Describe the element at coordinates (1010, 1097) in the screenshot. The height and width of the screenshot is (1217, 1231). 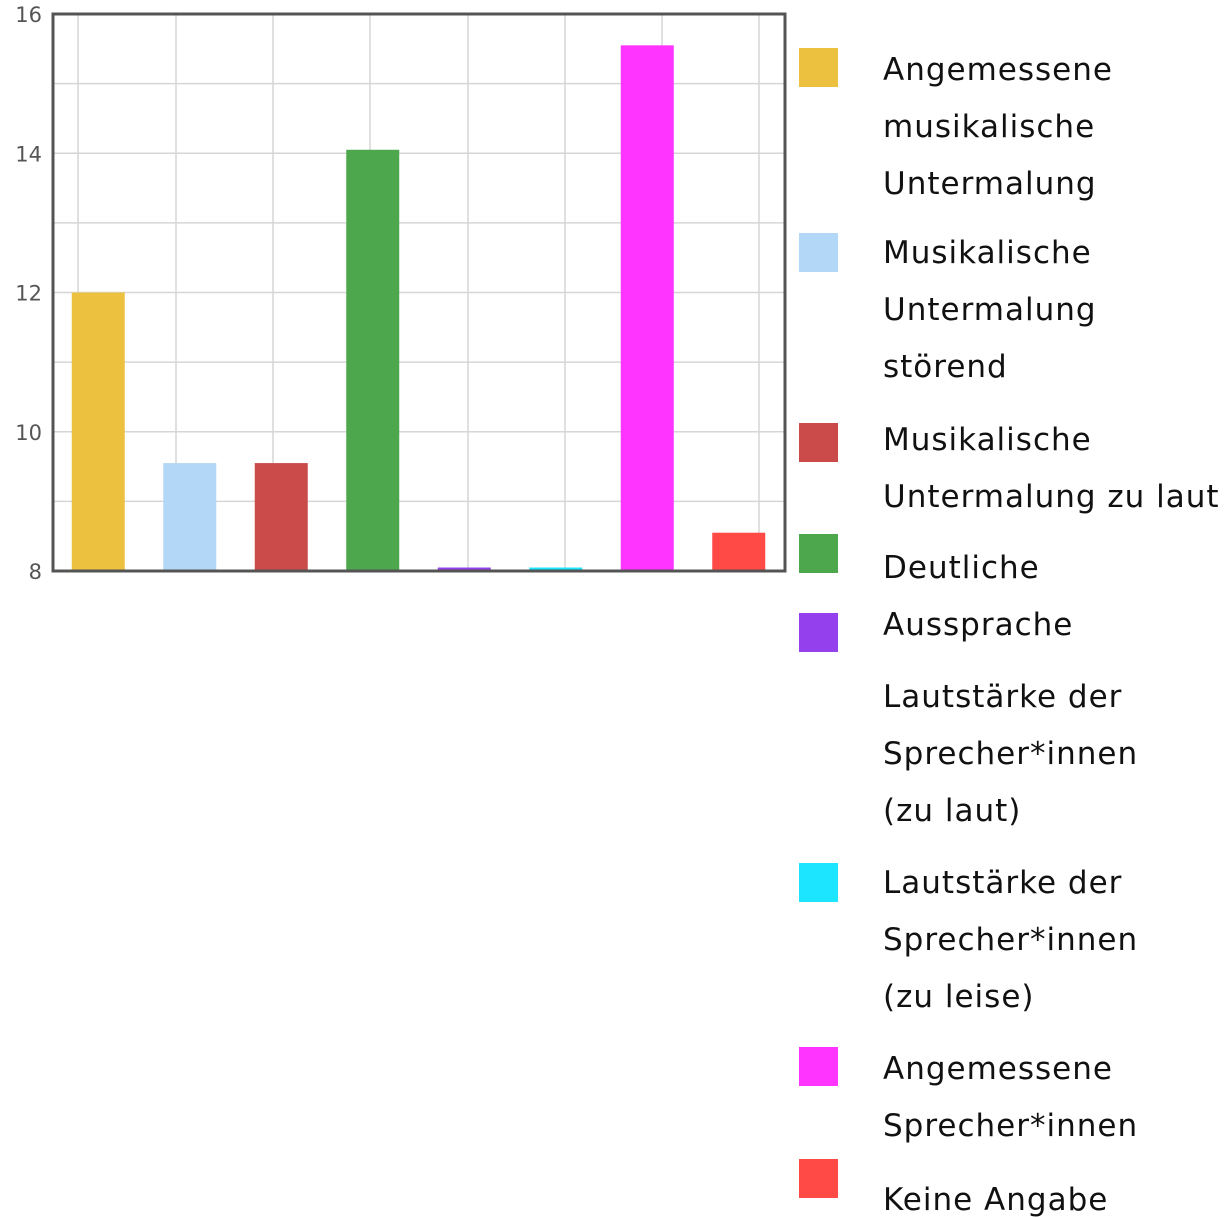
I see `legend-label: Angemessene Sprecher*innen` at that location.